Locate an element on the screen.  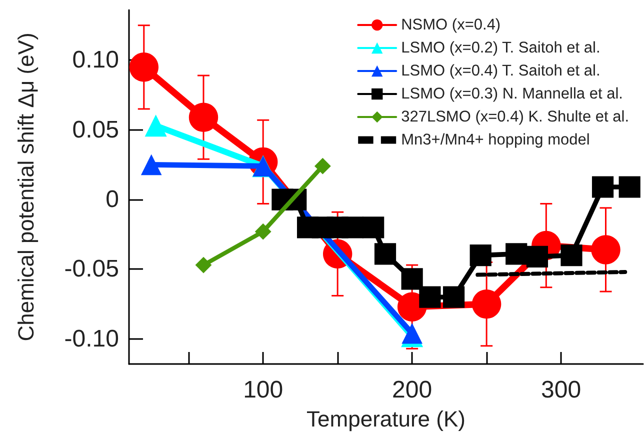
y-tick-label: 0 is located at coordinates (112, 200).